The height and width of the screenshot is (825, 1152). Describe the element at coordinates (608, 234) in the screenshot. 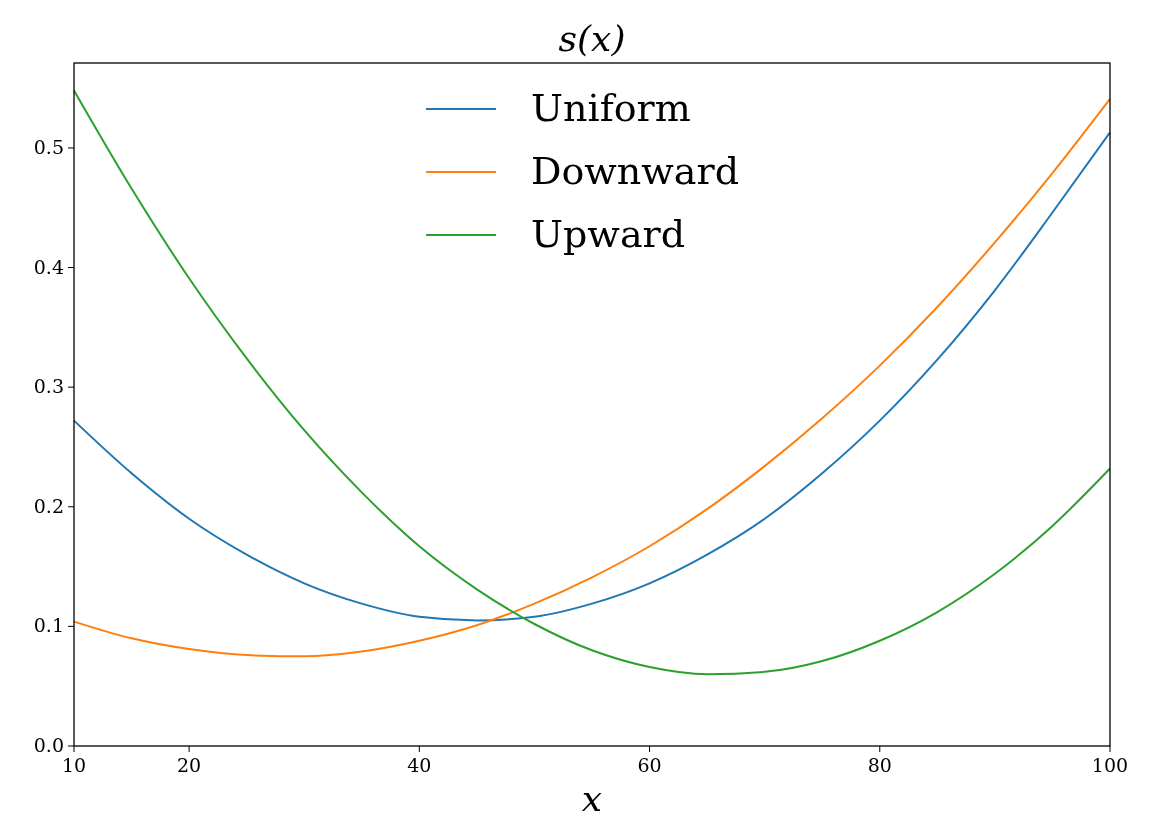

I see `legend-label: Upward` at that location.